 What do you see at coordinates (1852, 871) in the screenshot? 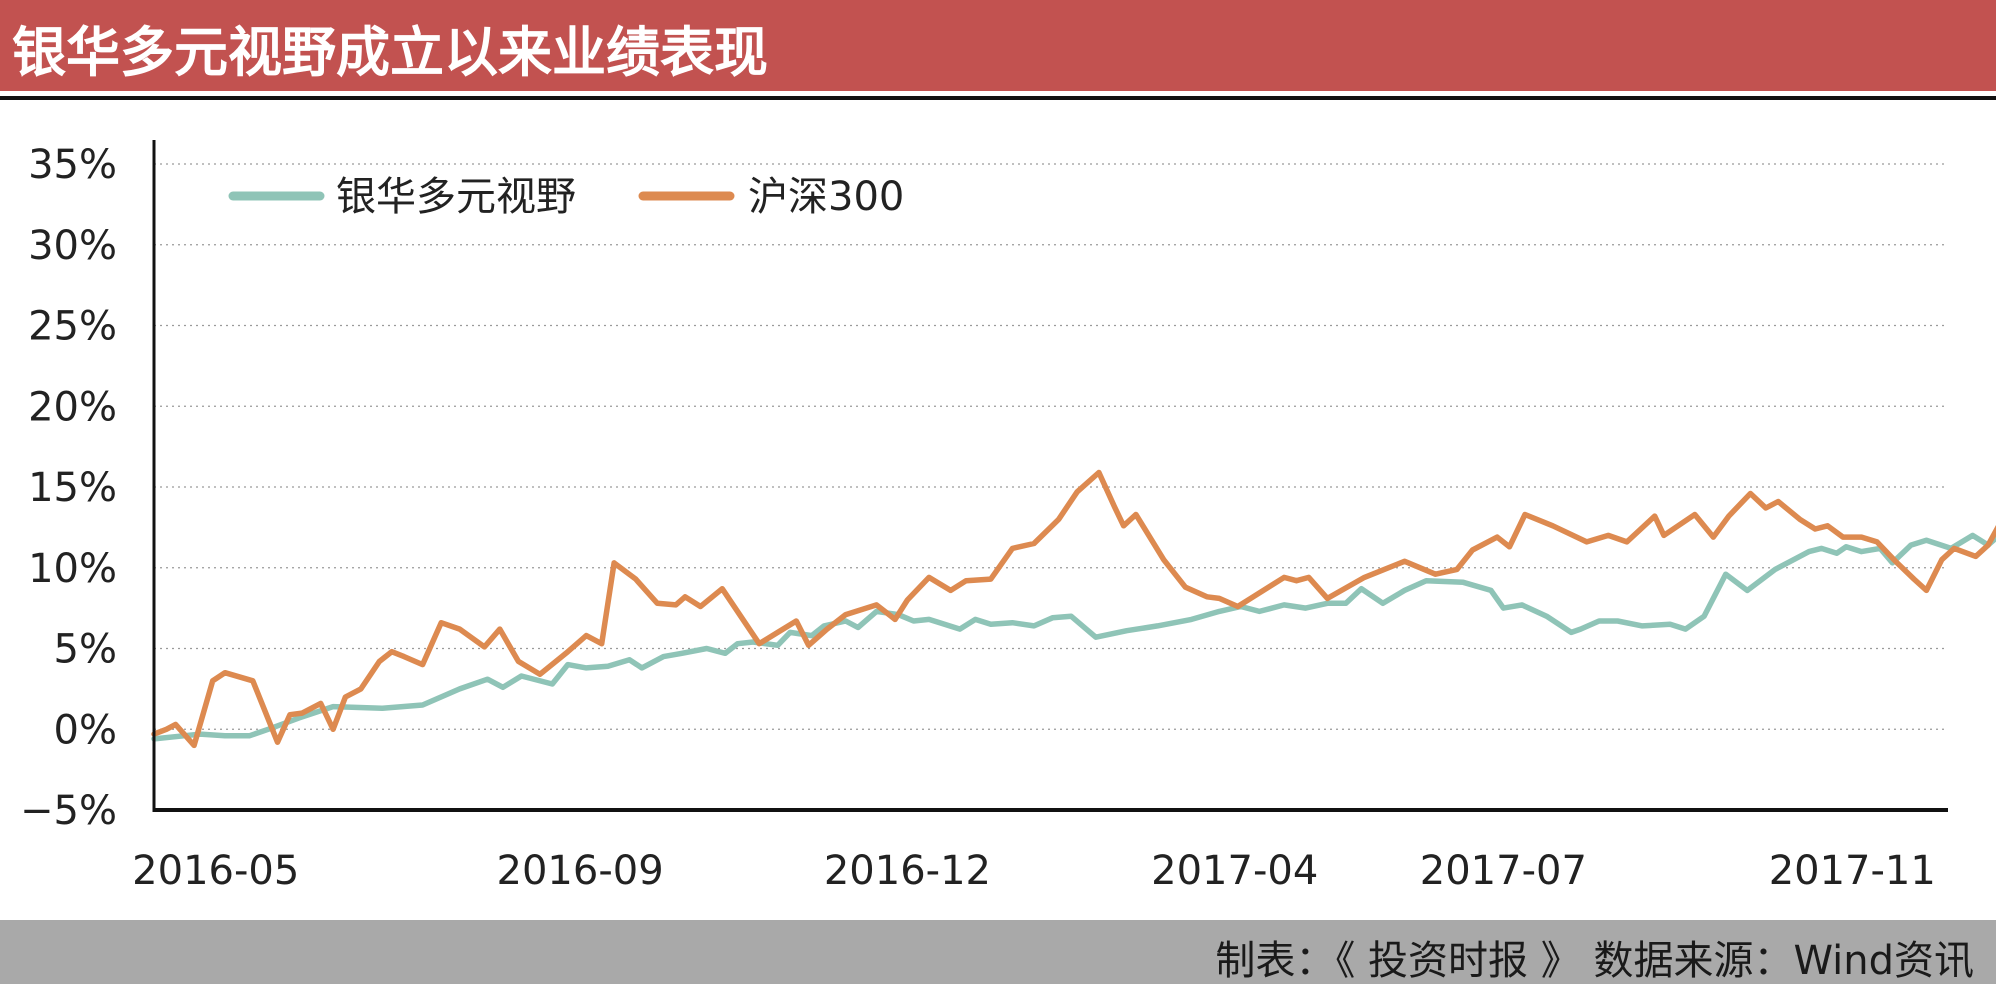
I see `x-tick-label: 2017-11` at bounding box center [1852, 871].